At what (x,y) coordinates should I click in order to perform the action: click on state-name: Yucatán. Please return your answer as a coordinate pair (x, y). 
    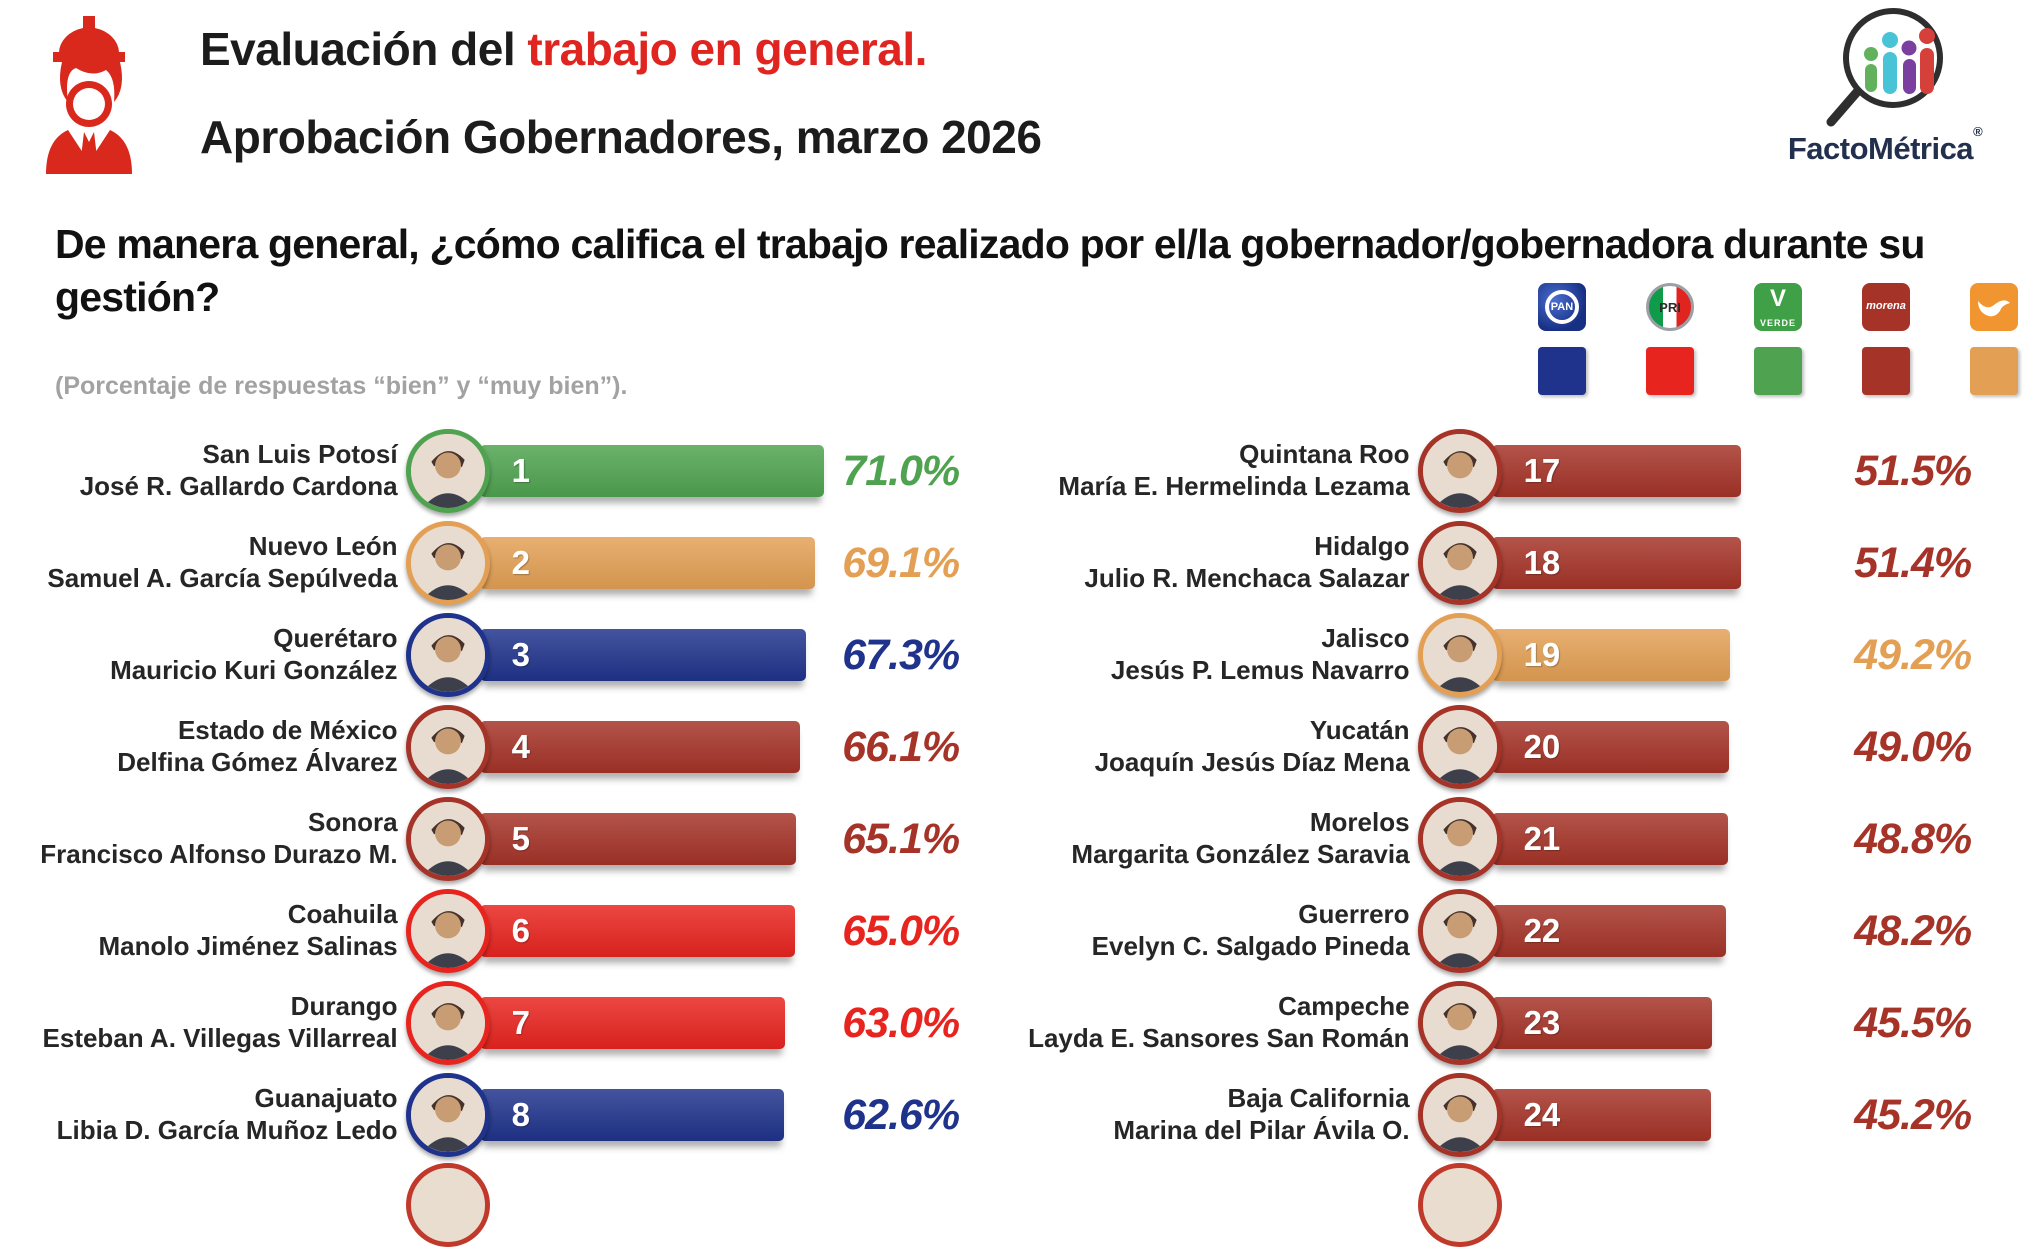
    Looking at the image, I should click on (1359, 730).